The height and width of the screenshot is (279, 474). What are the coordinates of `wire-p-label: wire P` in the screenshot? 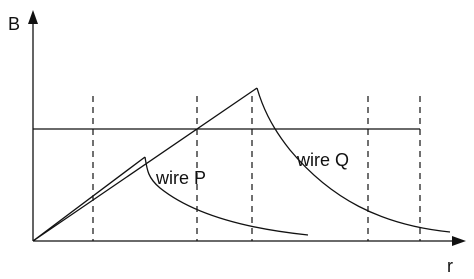 It's located at (180, 178).